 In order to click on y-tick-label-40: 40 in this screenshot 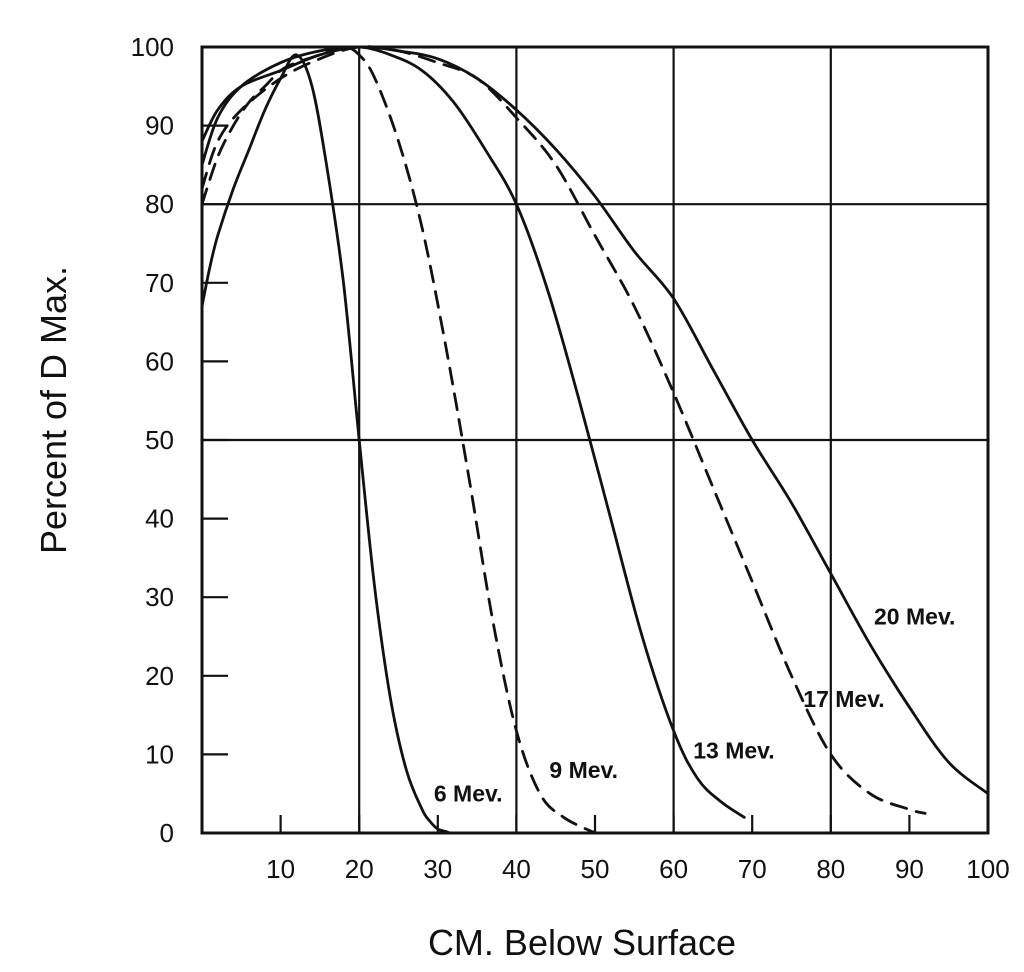, I will do `click(159, 519)`.